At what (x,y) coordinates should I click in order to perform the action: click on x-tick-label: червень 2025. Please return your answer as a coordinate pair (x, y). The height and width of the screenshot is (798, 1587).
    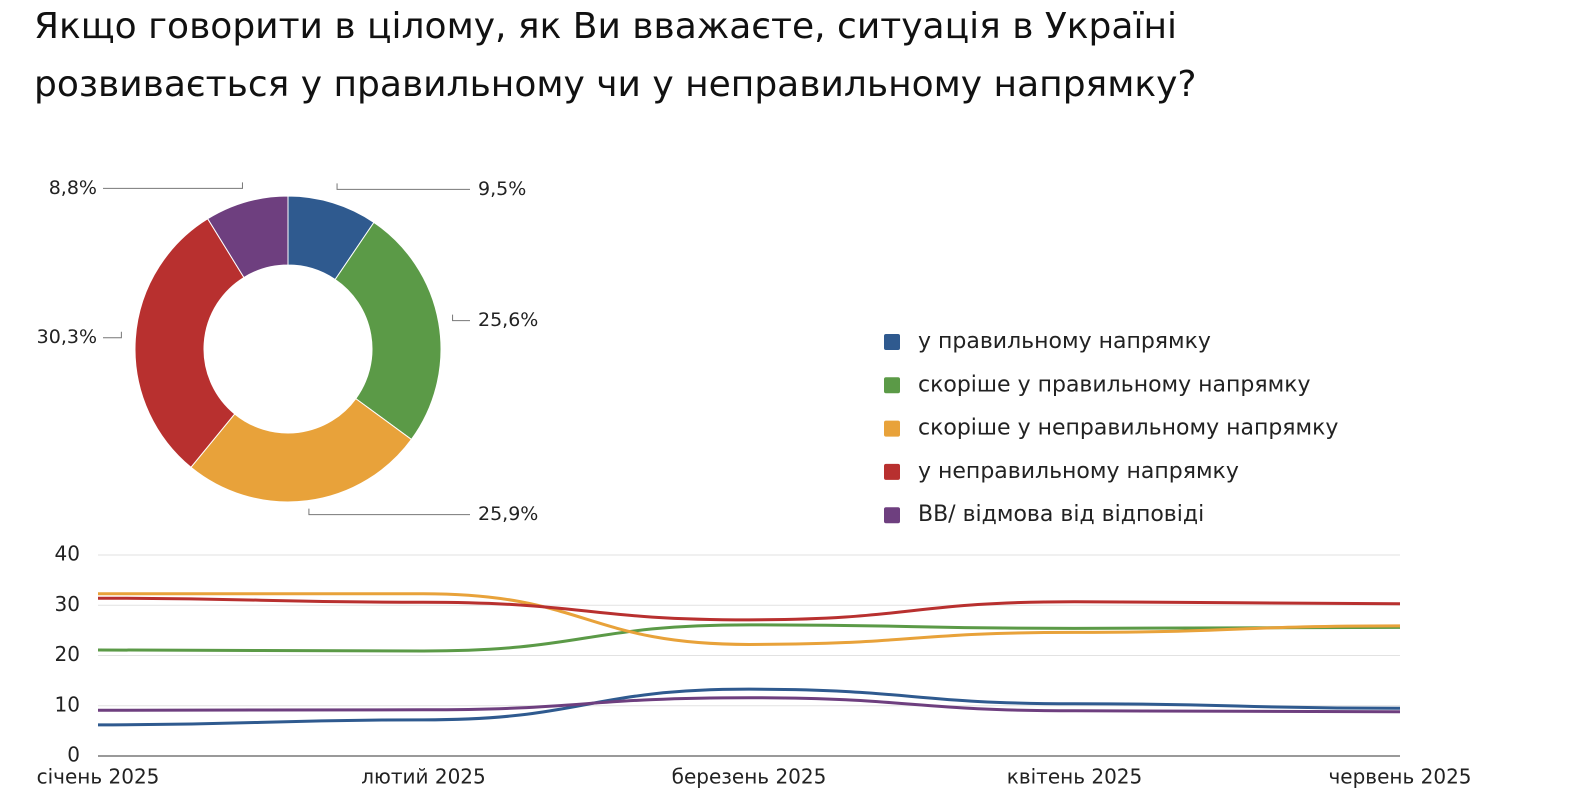
    Looking at the image, I should click on (1399, 777).